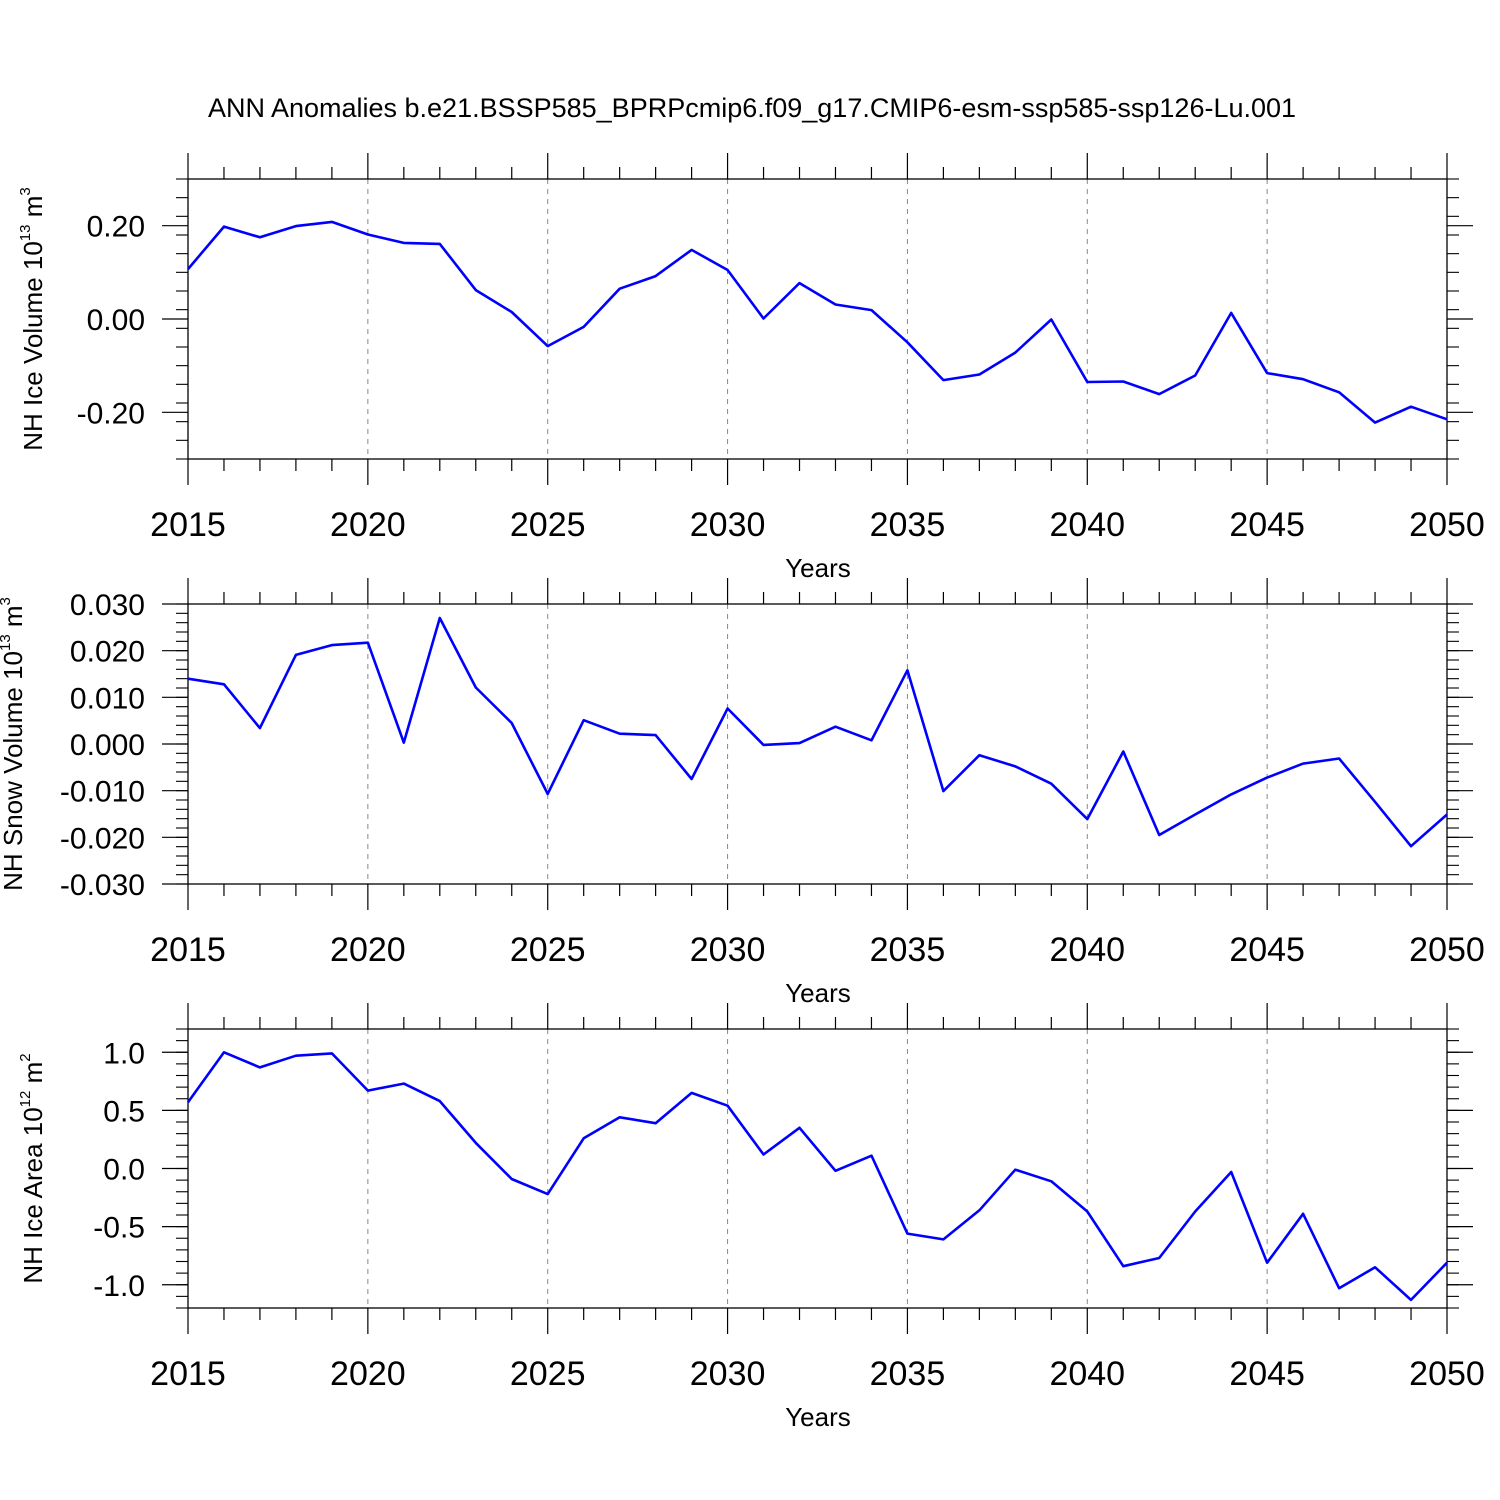 The width and height of the screenshot is (1500, 1500). I want to click on y-axis-label: NH Ice Area 1012 m2, so click(32, 1168).